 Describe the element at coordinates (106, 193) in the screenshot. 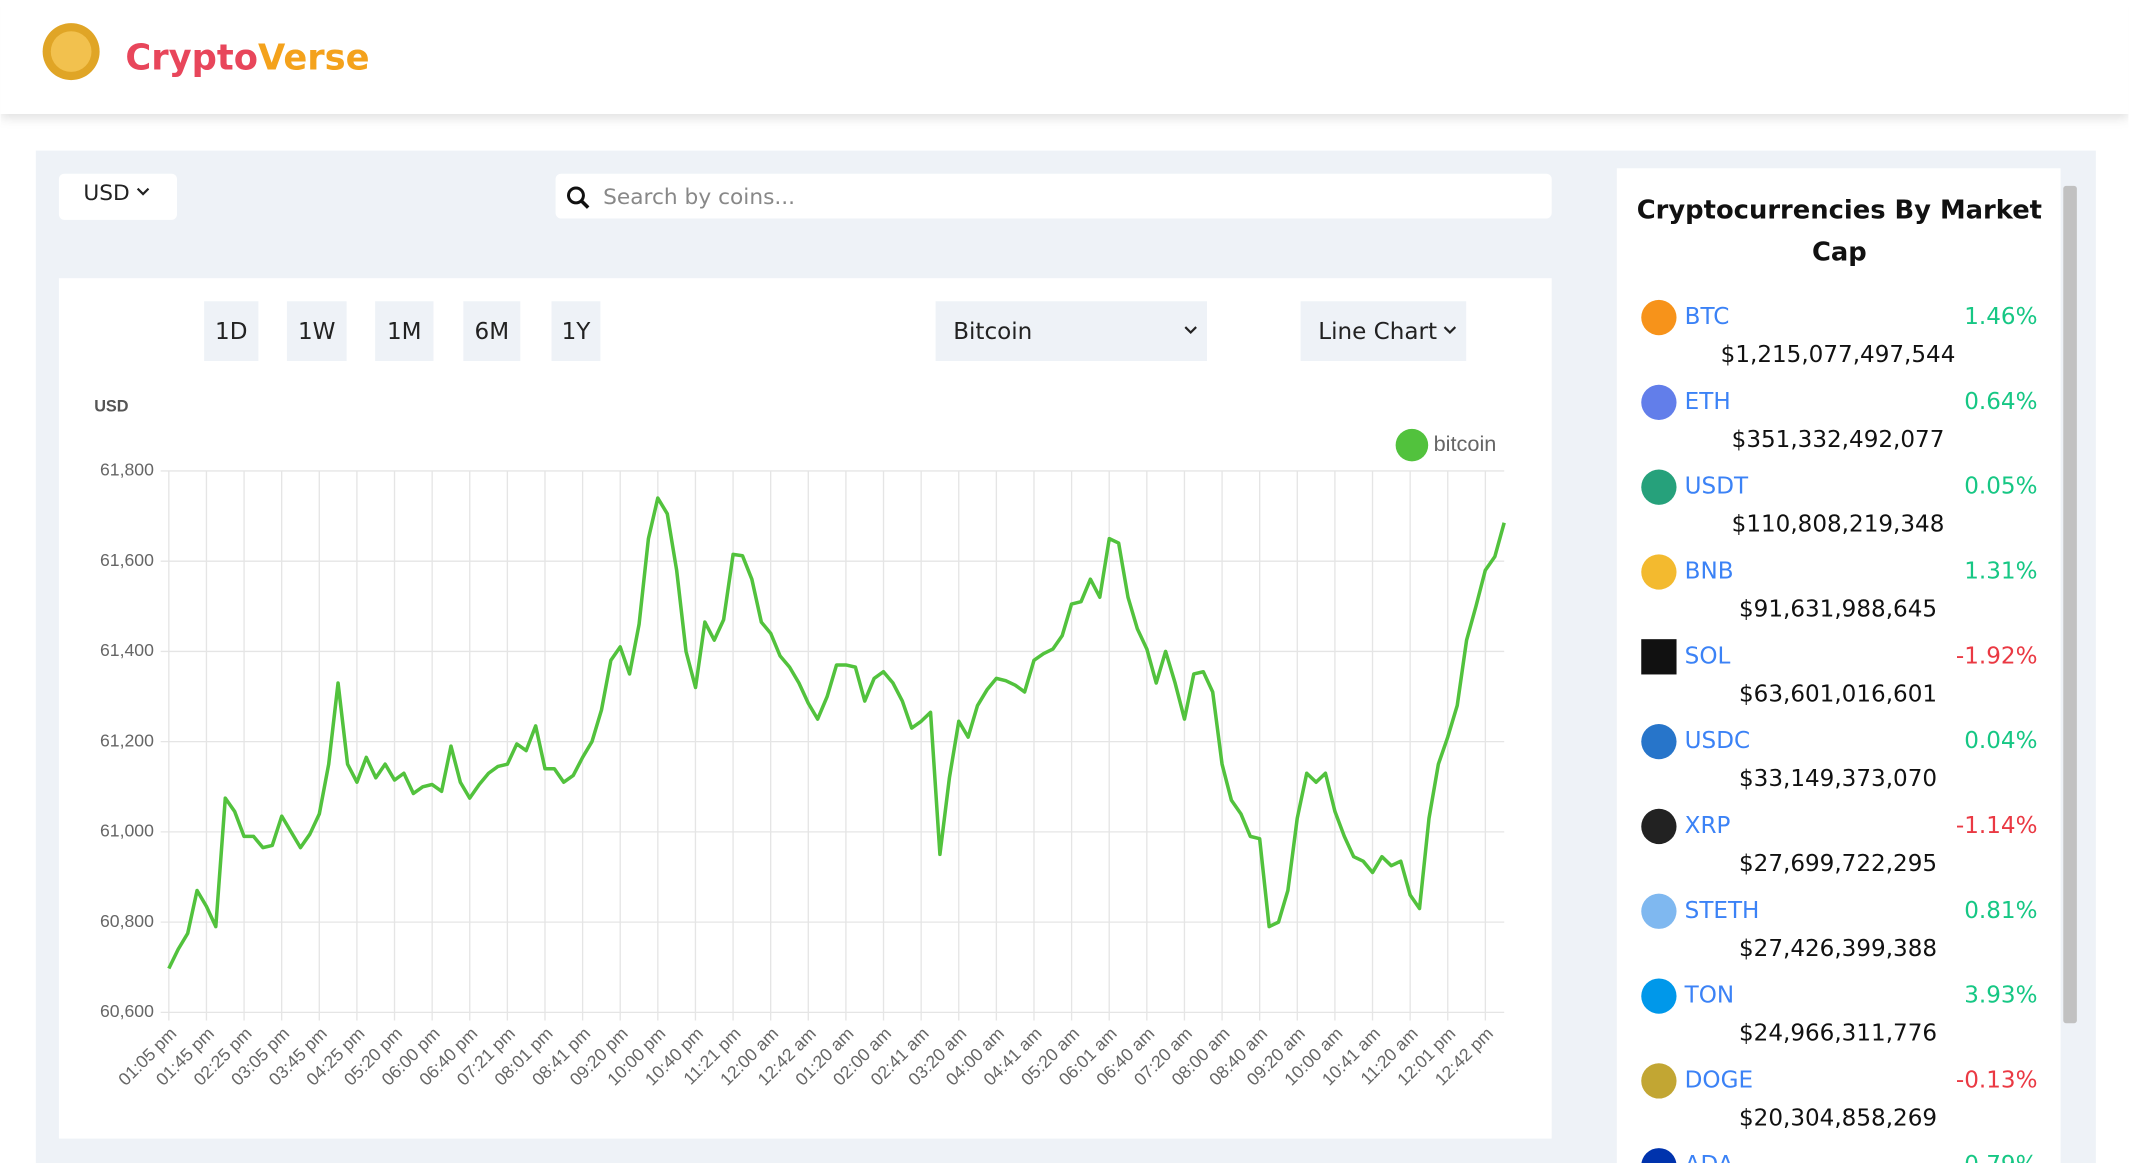

I see `currency-label: USD` at that location.